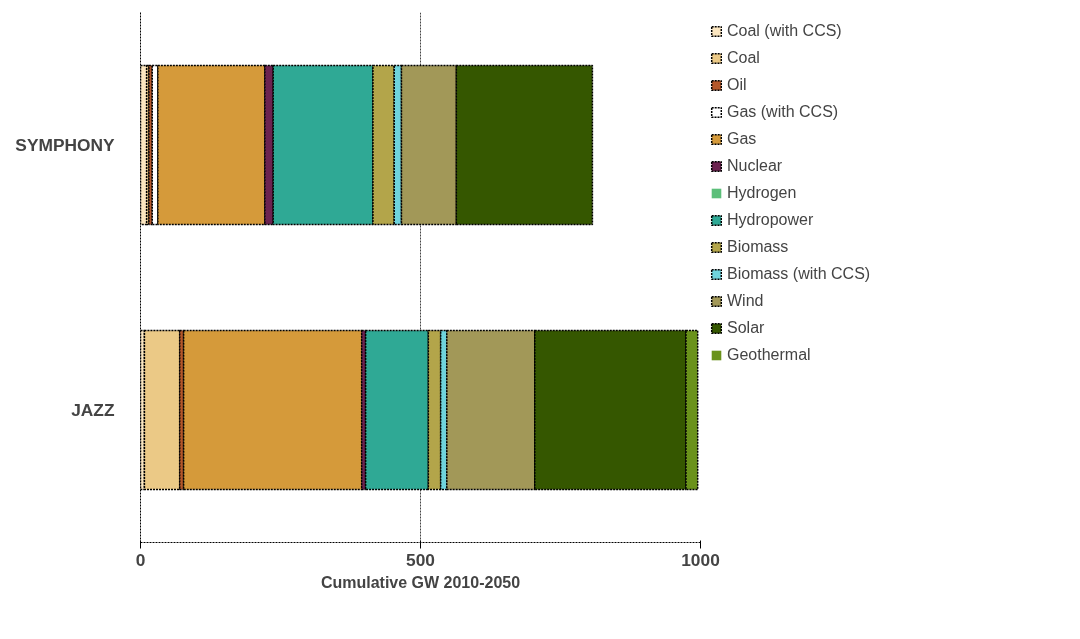  I want to click on x-axis-title: Cumulative GW 2010-2050, so click(420, 582).